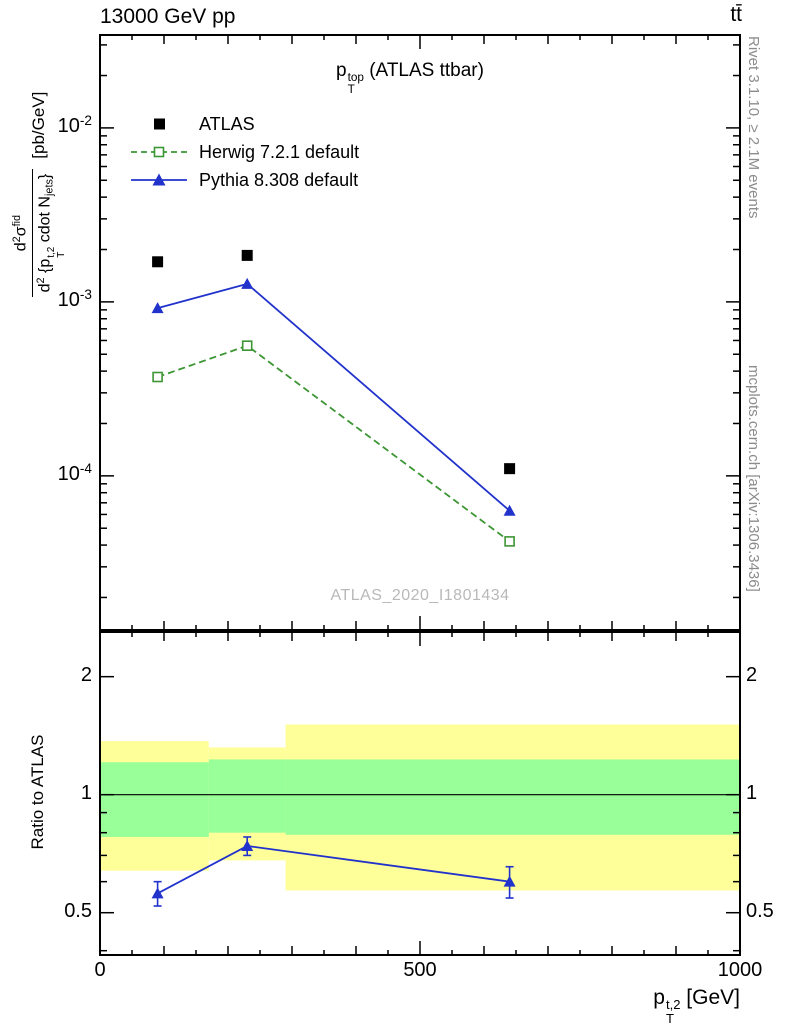  I want to click on filled-triangle-icon, so click(159, 179).